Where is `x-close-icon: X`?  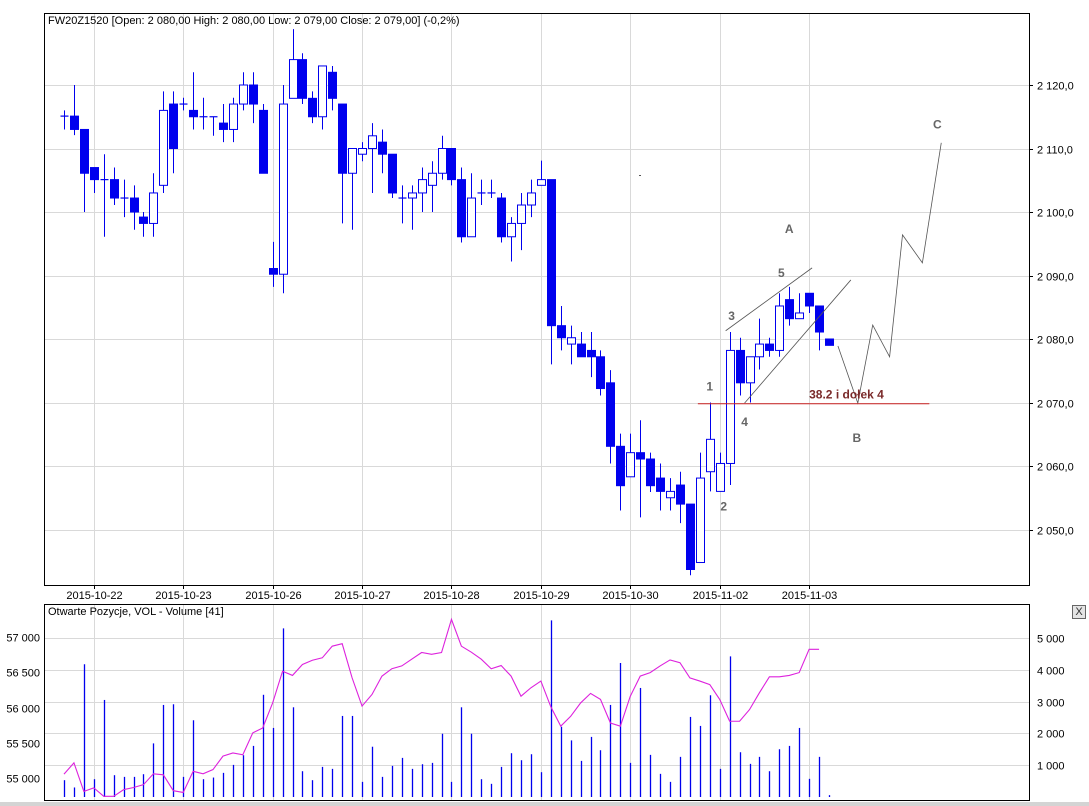 x-close-icon: X is located at coordinates (1079, 612).